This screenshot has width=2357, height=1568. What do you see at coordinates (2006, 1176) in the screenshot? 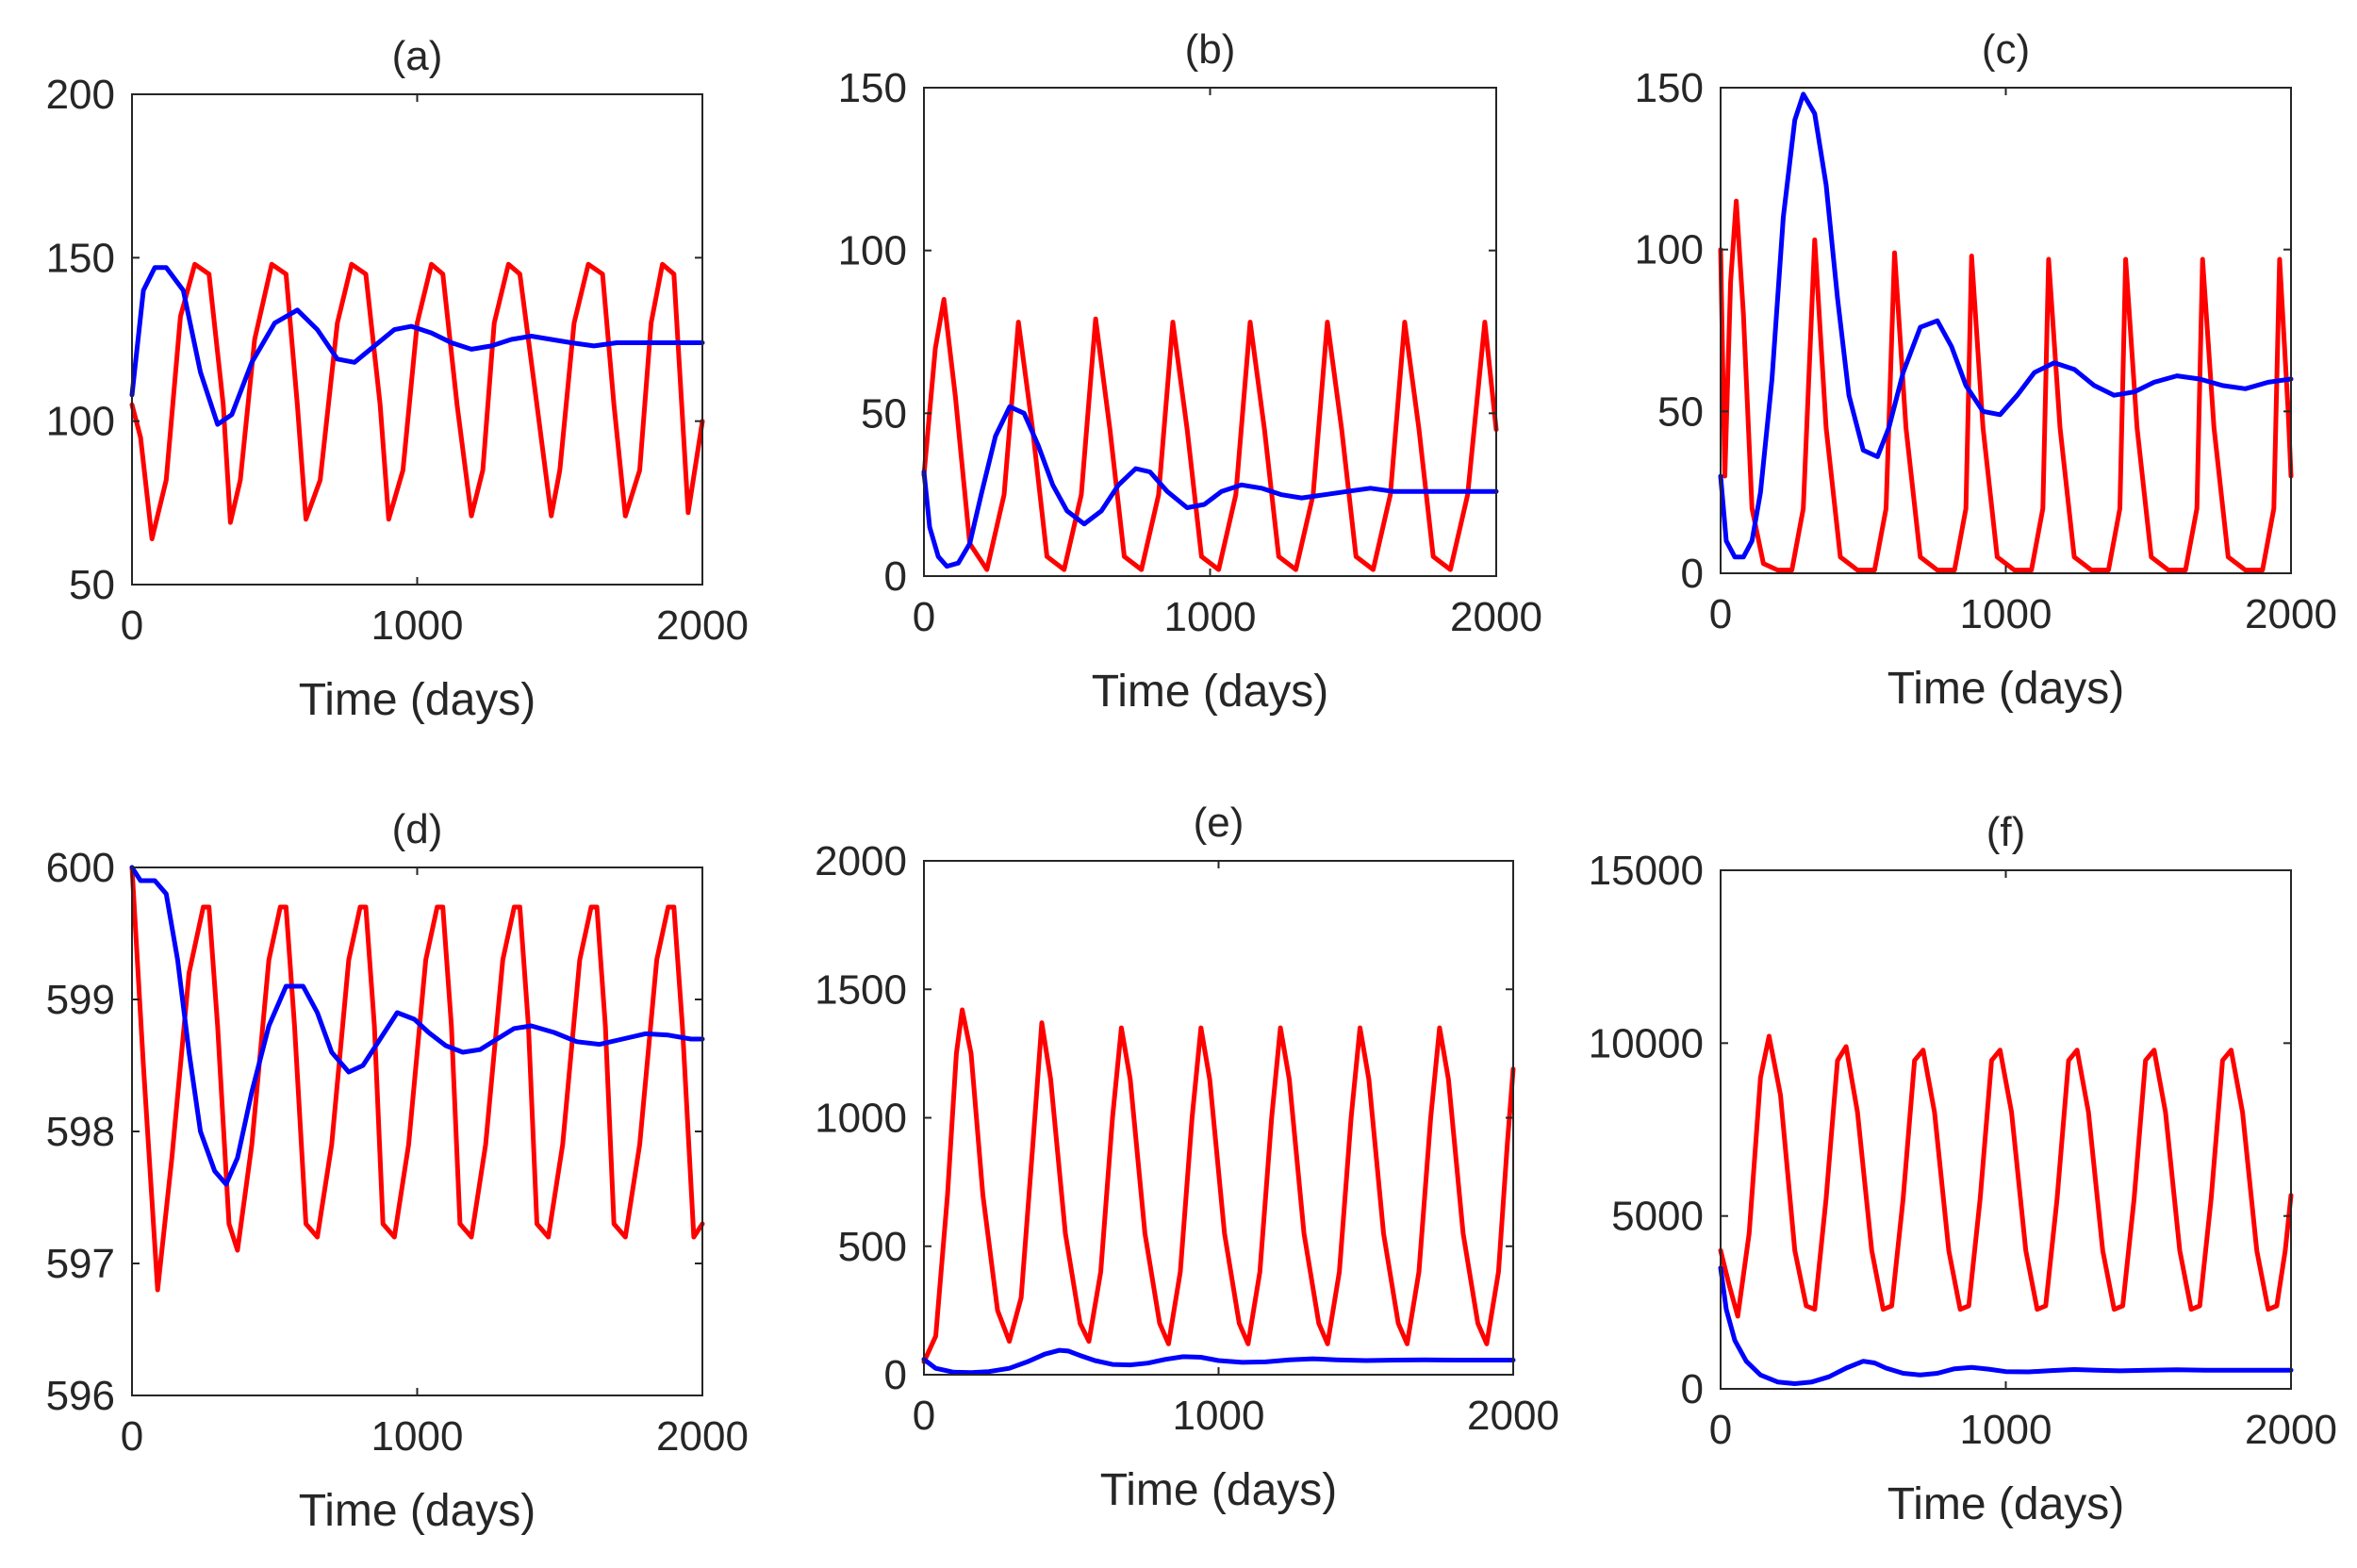
I see `series-red-line-f` at bounding box center [2006, 1176].